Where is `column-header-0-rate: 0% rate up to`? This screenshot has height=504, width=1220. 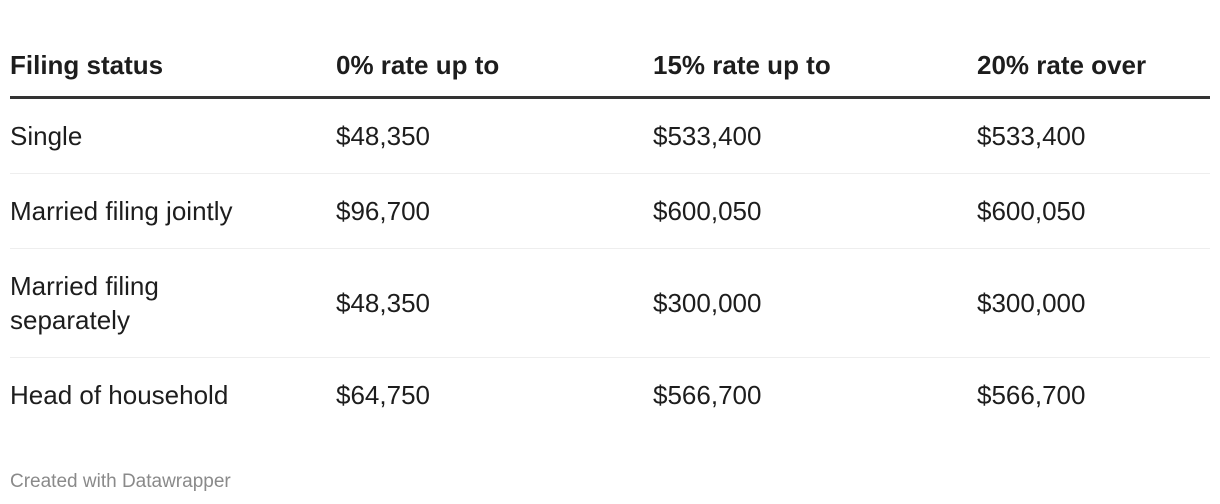 column-header-0-rate: 0% rate up to is located at coordinates (494, 68).